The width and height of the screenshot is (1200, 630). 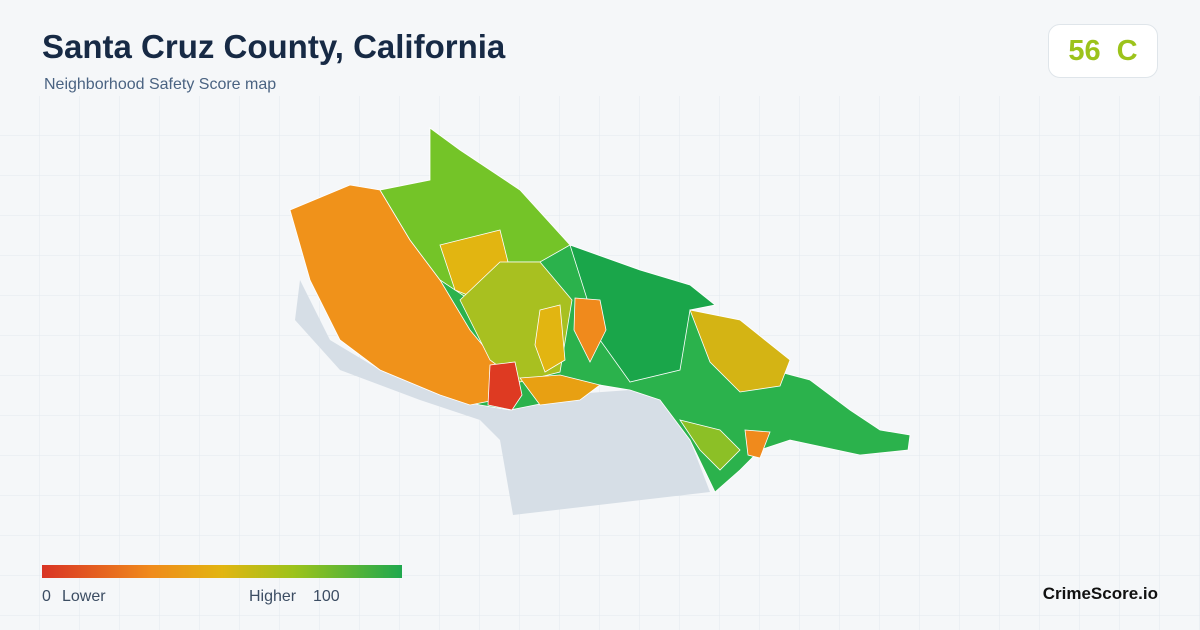 What do you see at coordinates (326, 596) in the screenshot?
I see `legend-max: 100` at bounding box center [326, 596].